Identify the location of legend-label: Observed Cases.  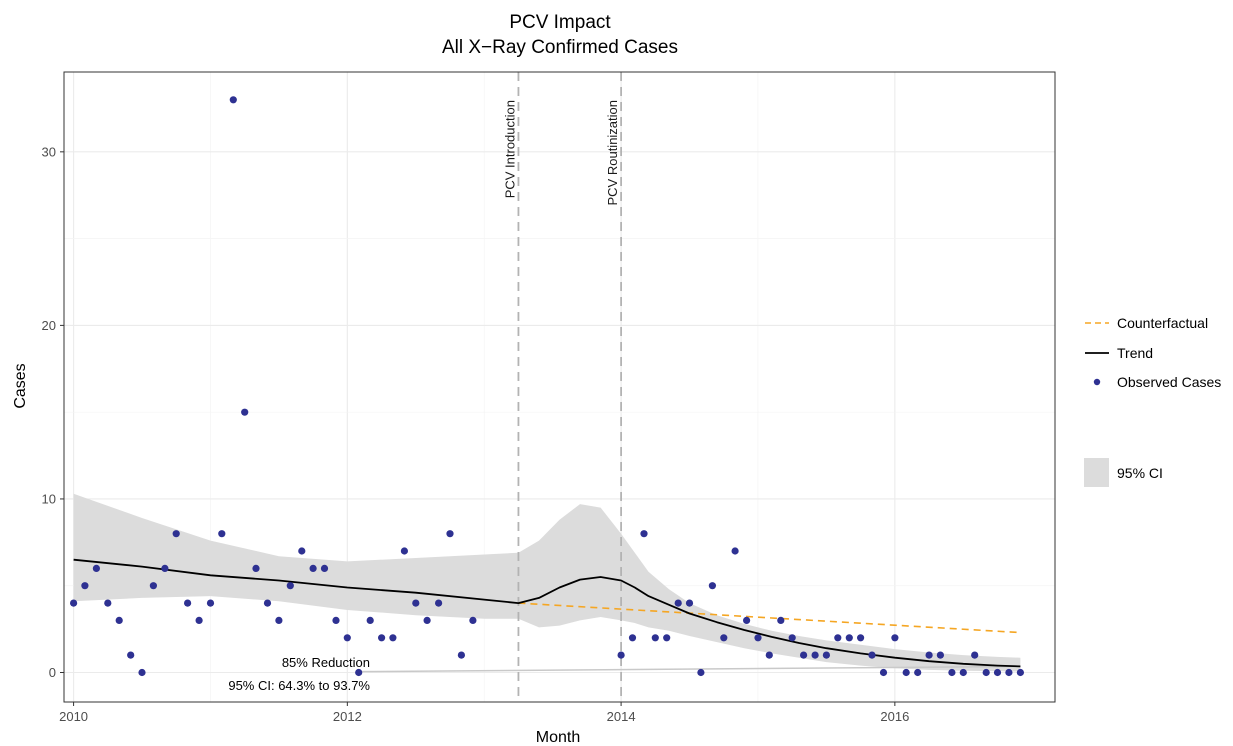
(1169, 382).